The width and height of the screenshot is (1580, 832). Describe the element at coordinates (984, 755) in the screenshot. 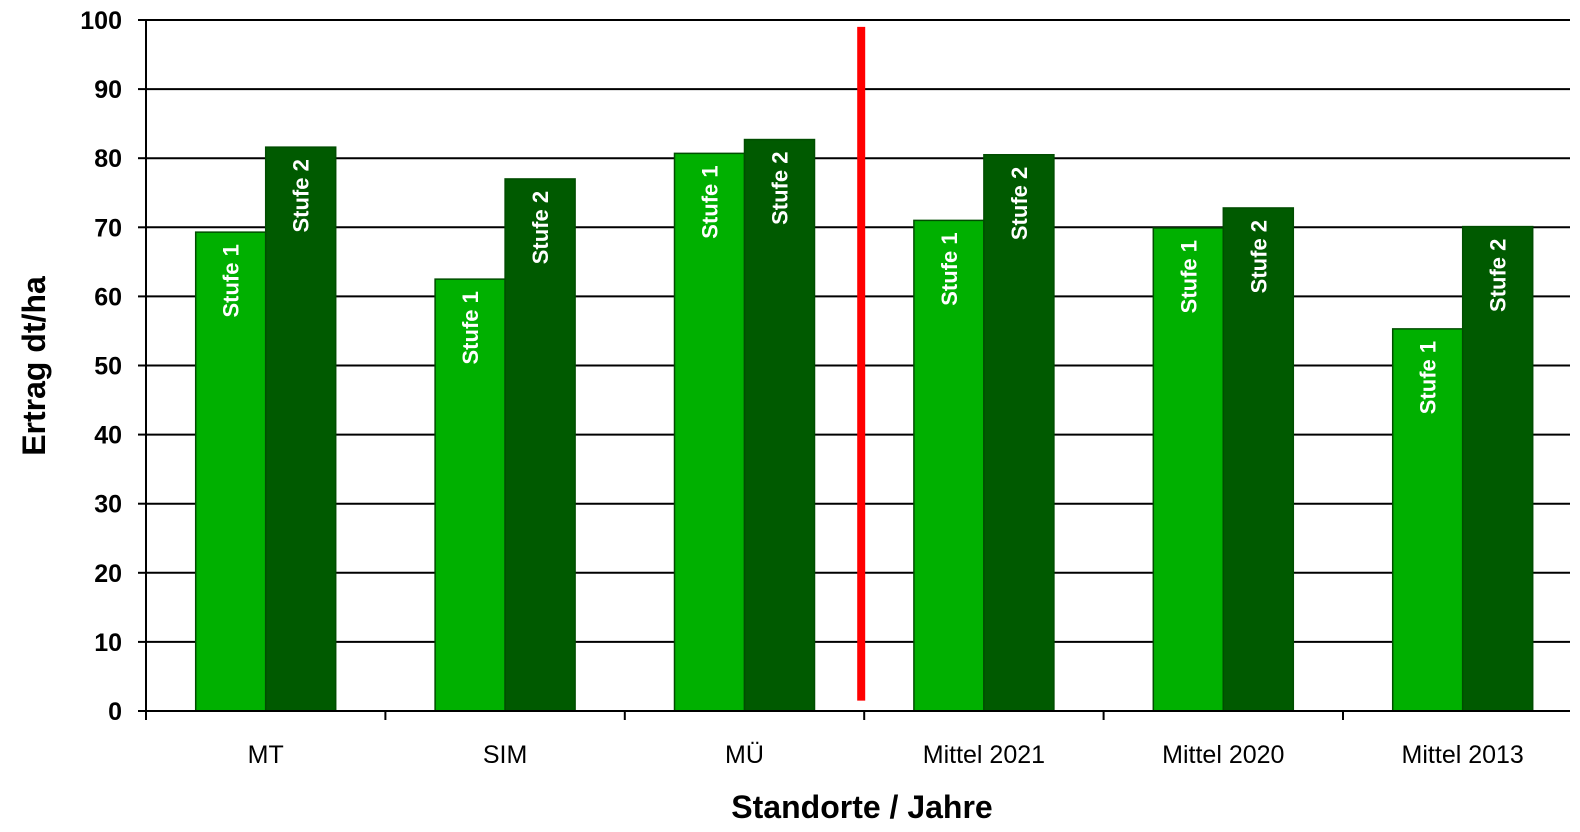

I see `x-tick-label: Mittel 2021` at that location.